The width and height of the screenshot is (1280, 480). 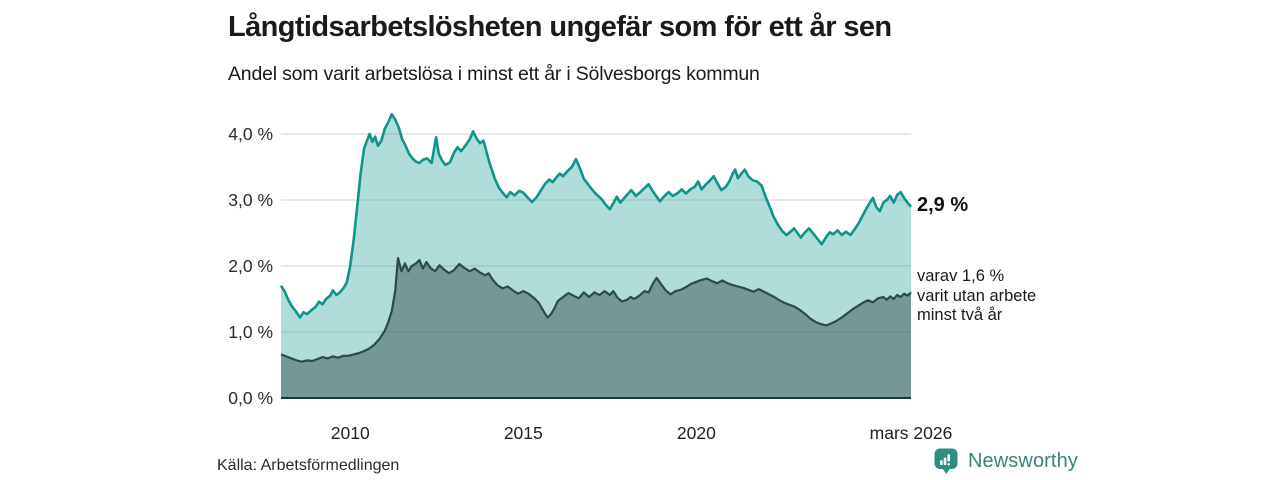 I want to click on secondary-note-line-2: varit utan arbete, so click(x=977, y=295).